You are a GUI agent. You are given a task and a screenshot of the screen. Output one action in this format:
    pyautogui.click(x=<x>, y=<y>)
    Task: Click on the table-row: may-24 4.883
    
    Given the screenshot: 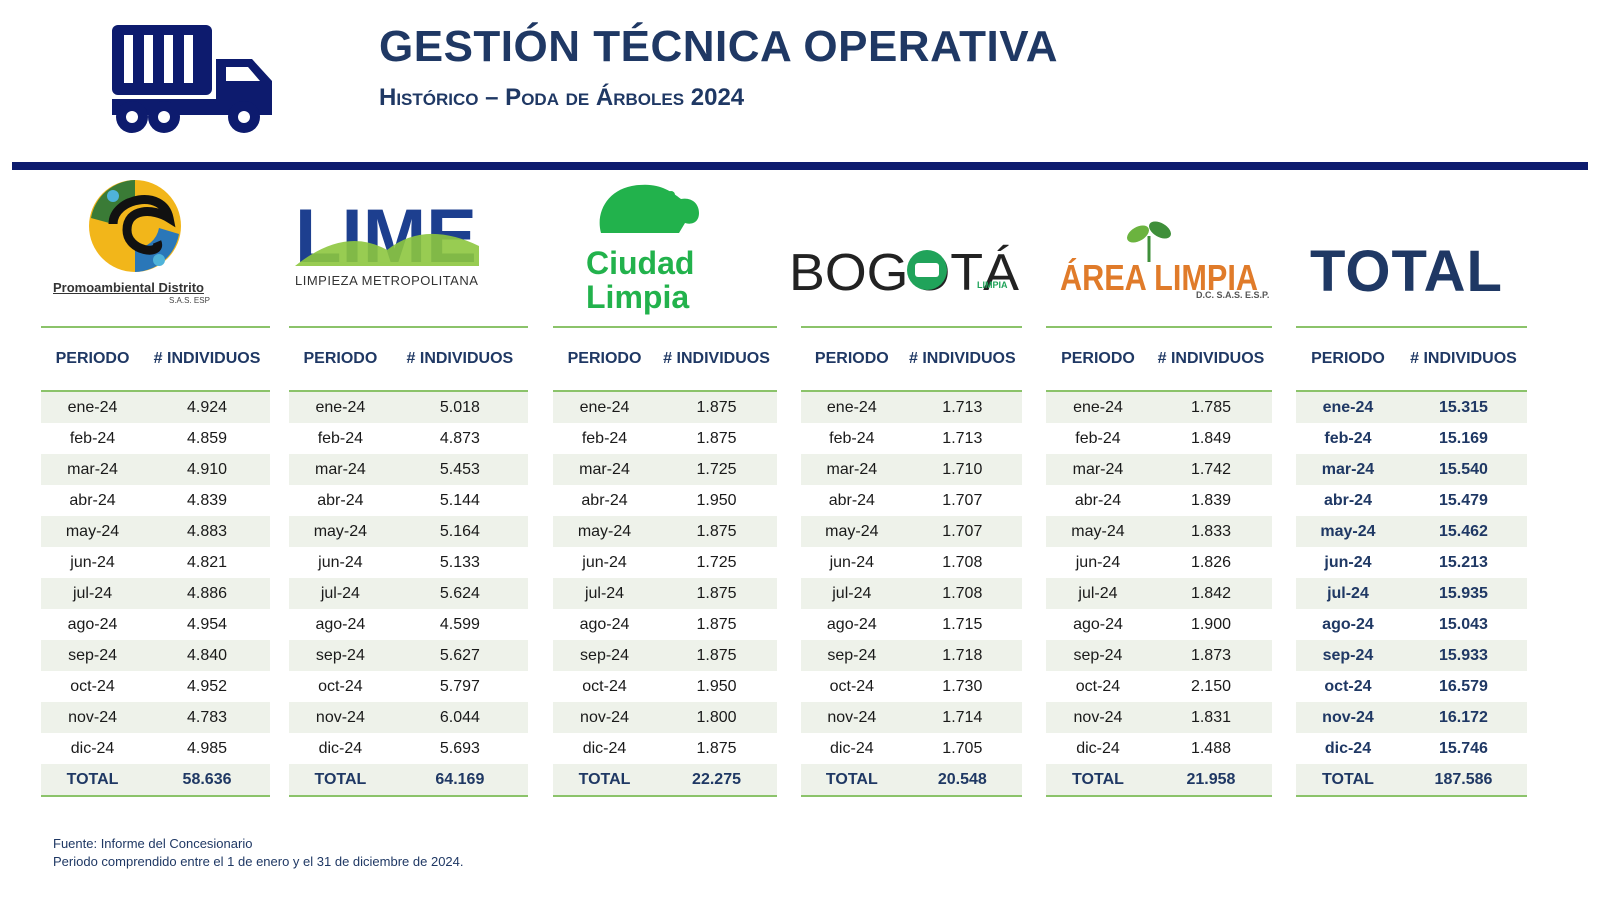 What is the action you would take?
    pyautogui.click(x=155, y=531)
    